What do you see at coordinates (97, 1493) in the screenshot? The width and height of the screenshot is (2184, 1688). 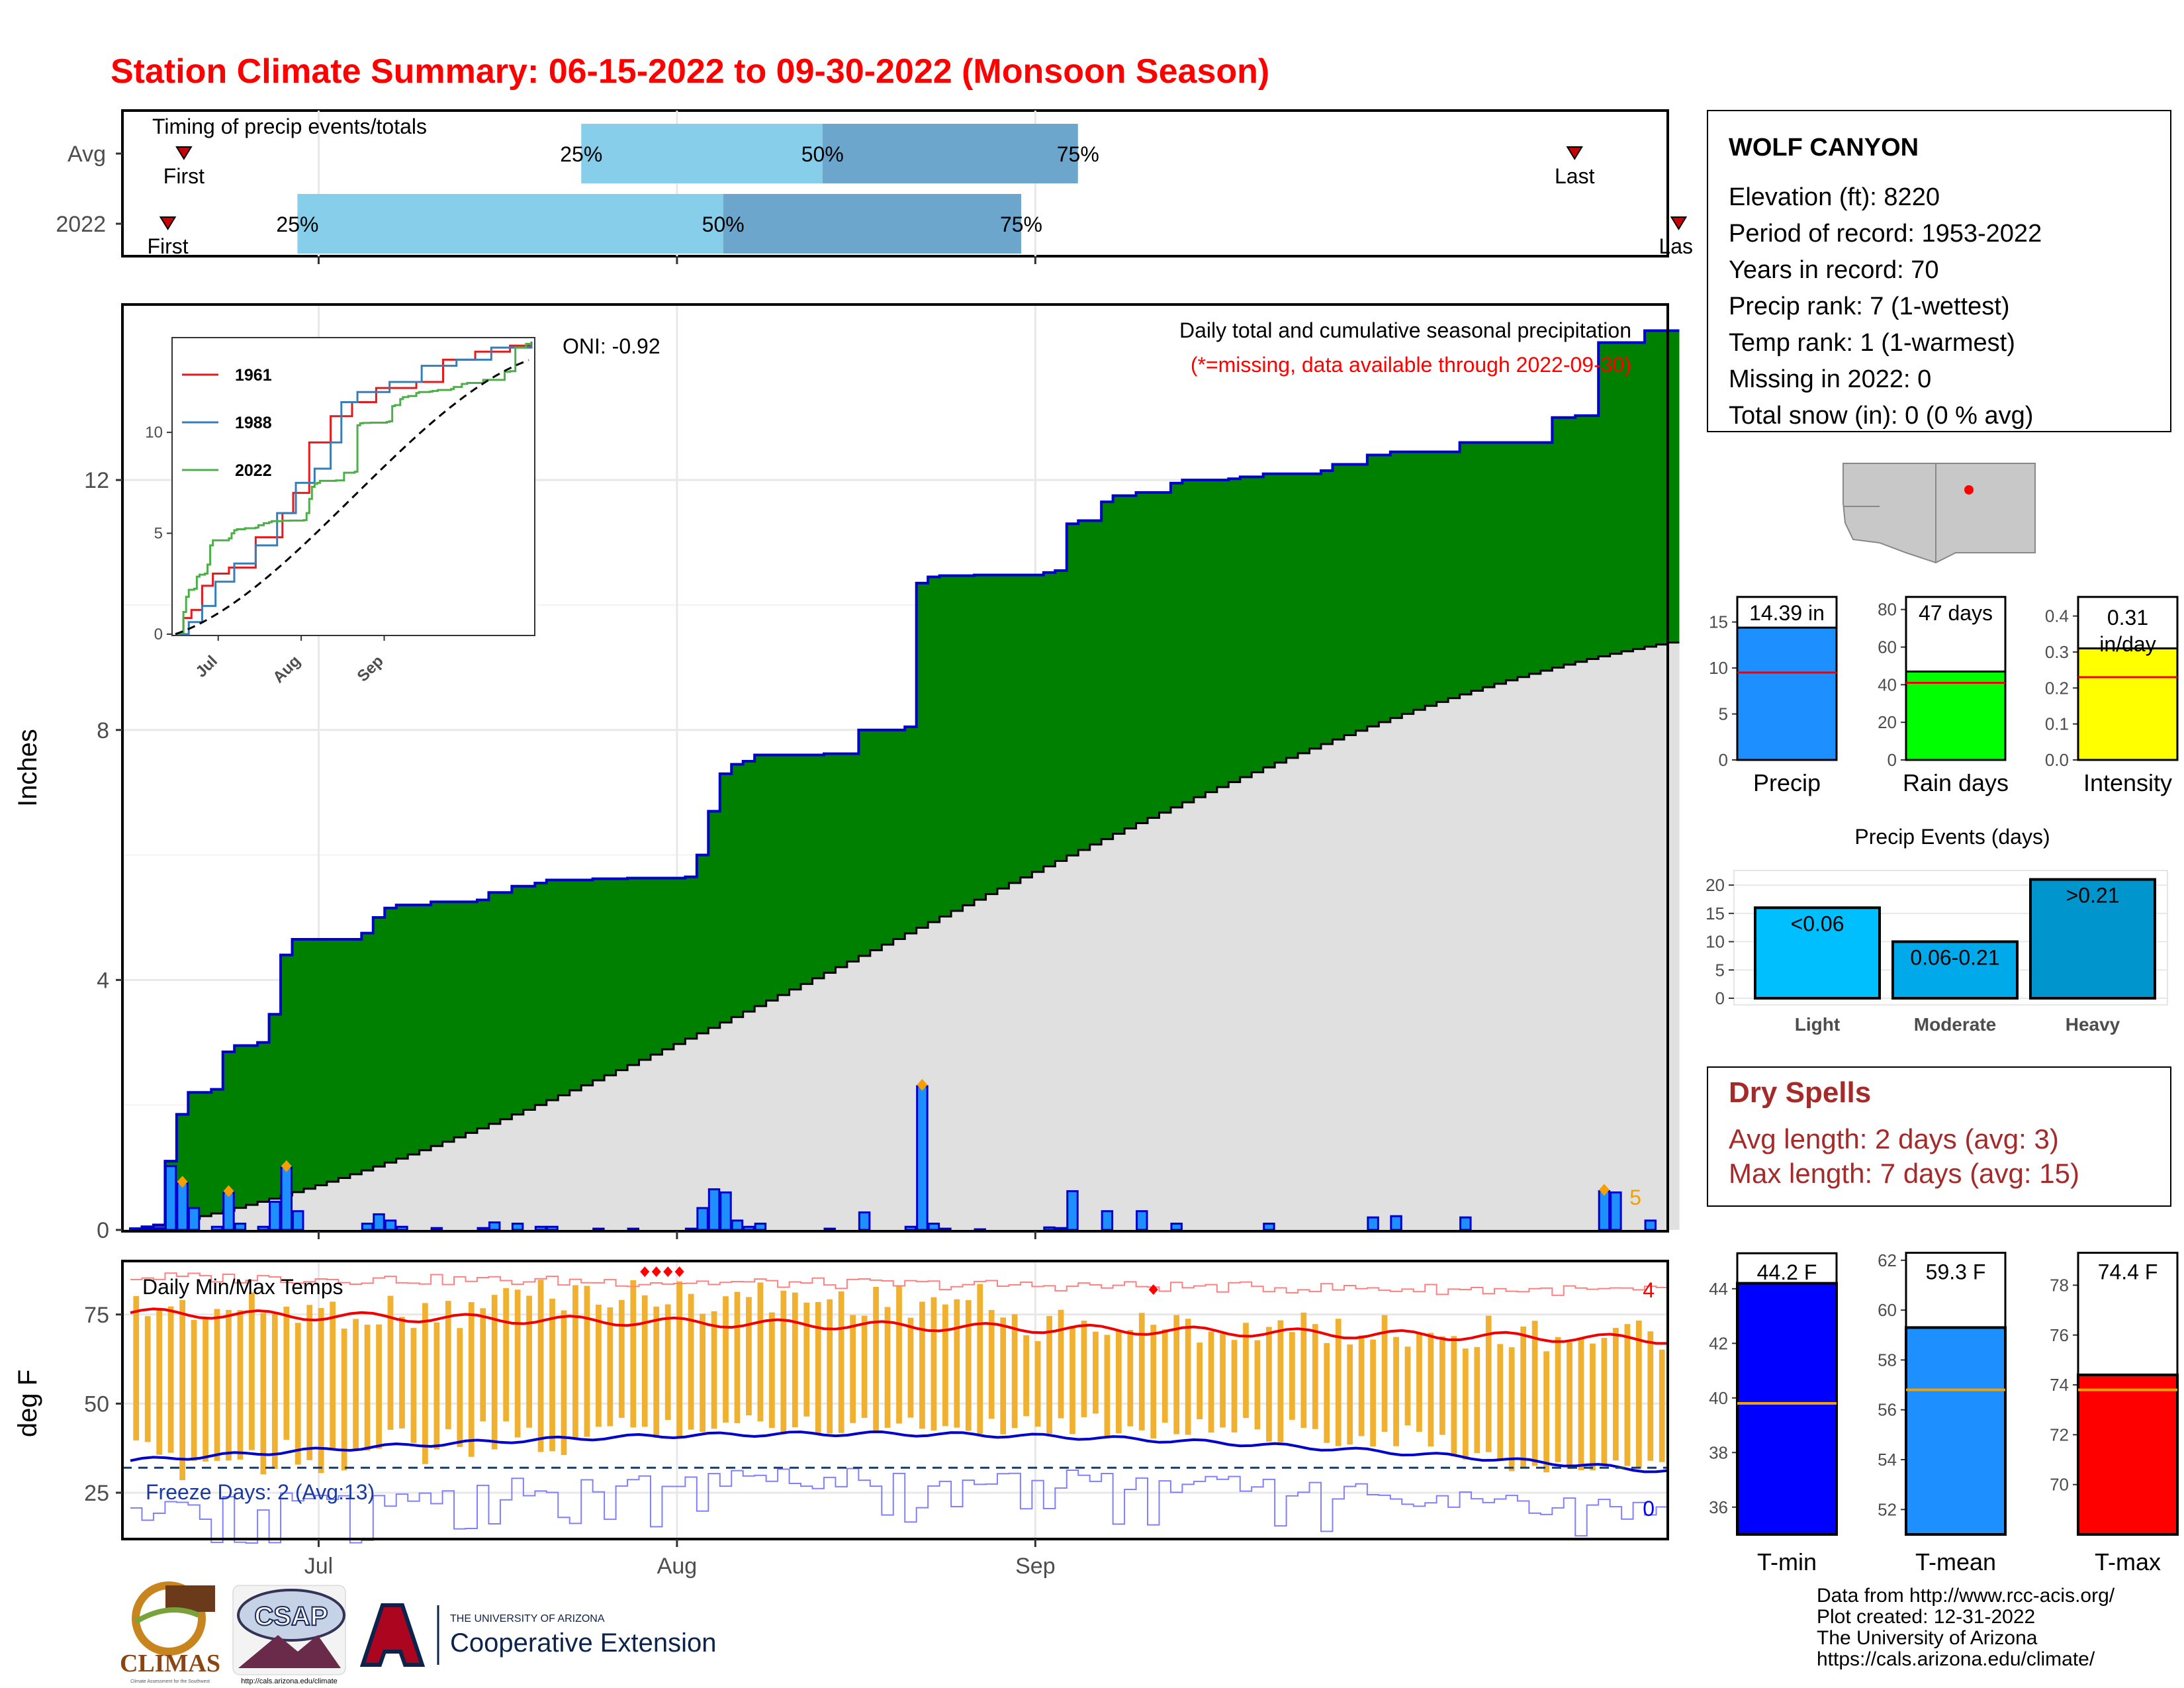 I see `temp-ytick-label: 25` at bounding box center [97, 1493].